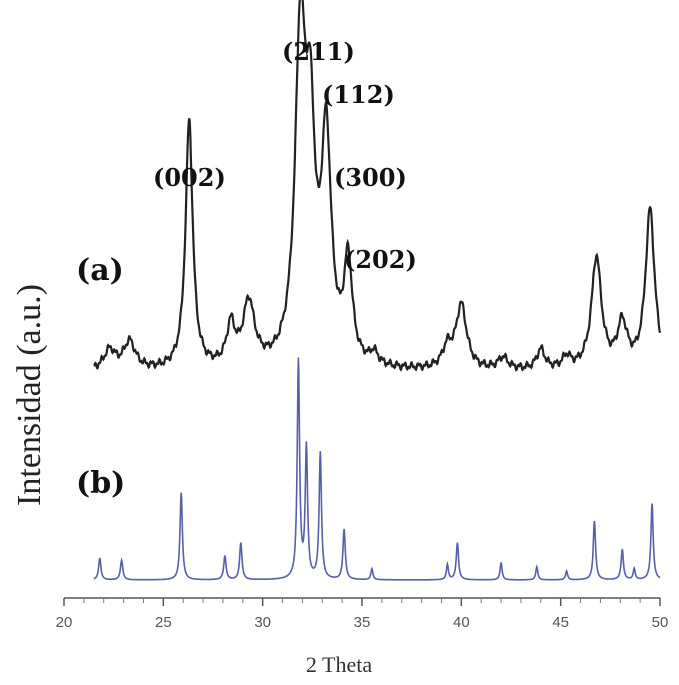  Describe the element at coordinates (262, 622) in the screenshot. I see `x-tick-label: 30` at that location.